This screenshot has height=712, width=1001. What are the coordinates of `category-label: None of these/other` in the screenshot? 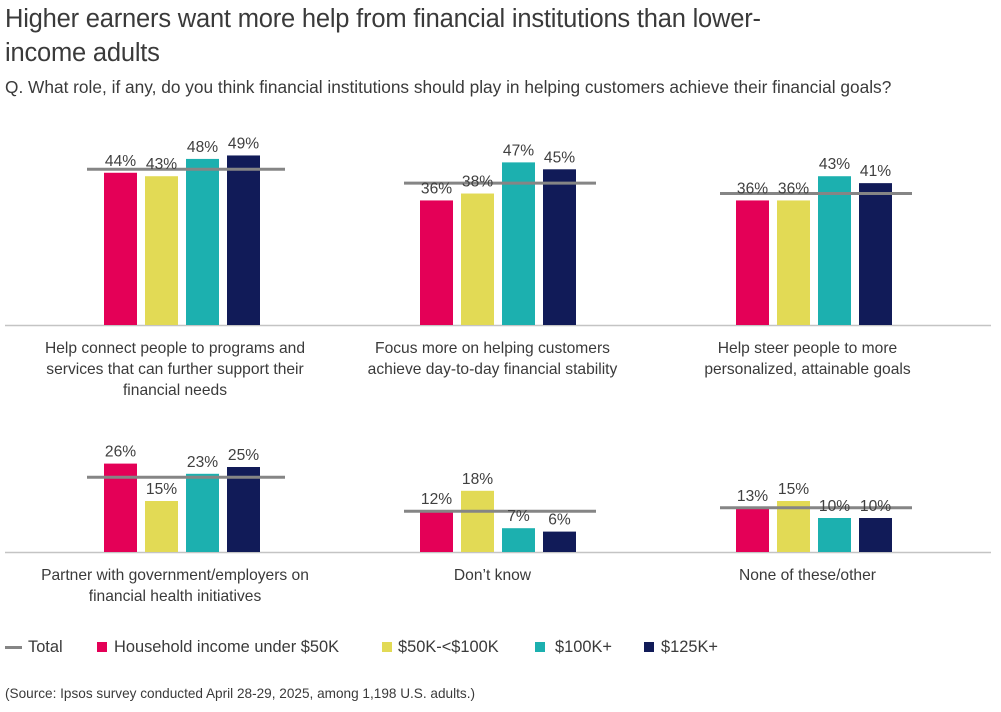 It's located at (807, 575).